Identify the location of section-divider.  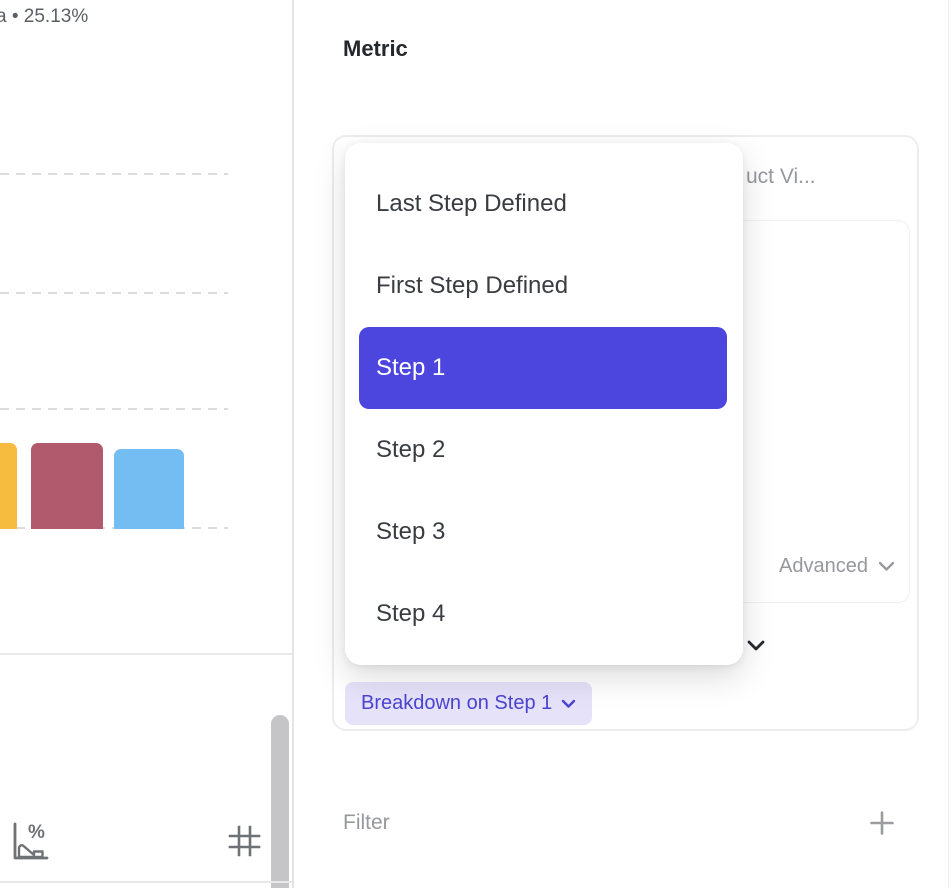
(146, 654).